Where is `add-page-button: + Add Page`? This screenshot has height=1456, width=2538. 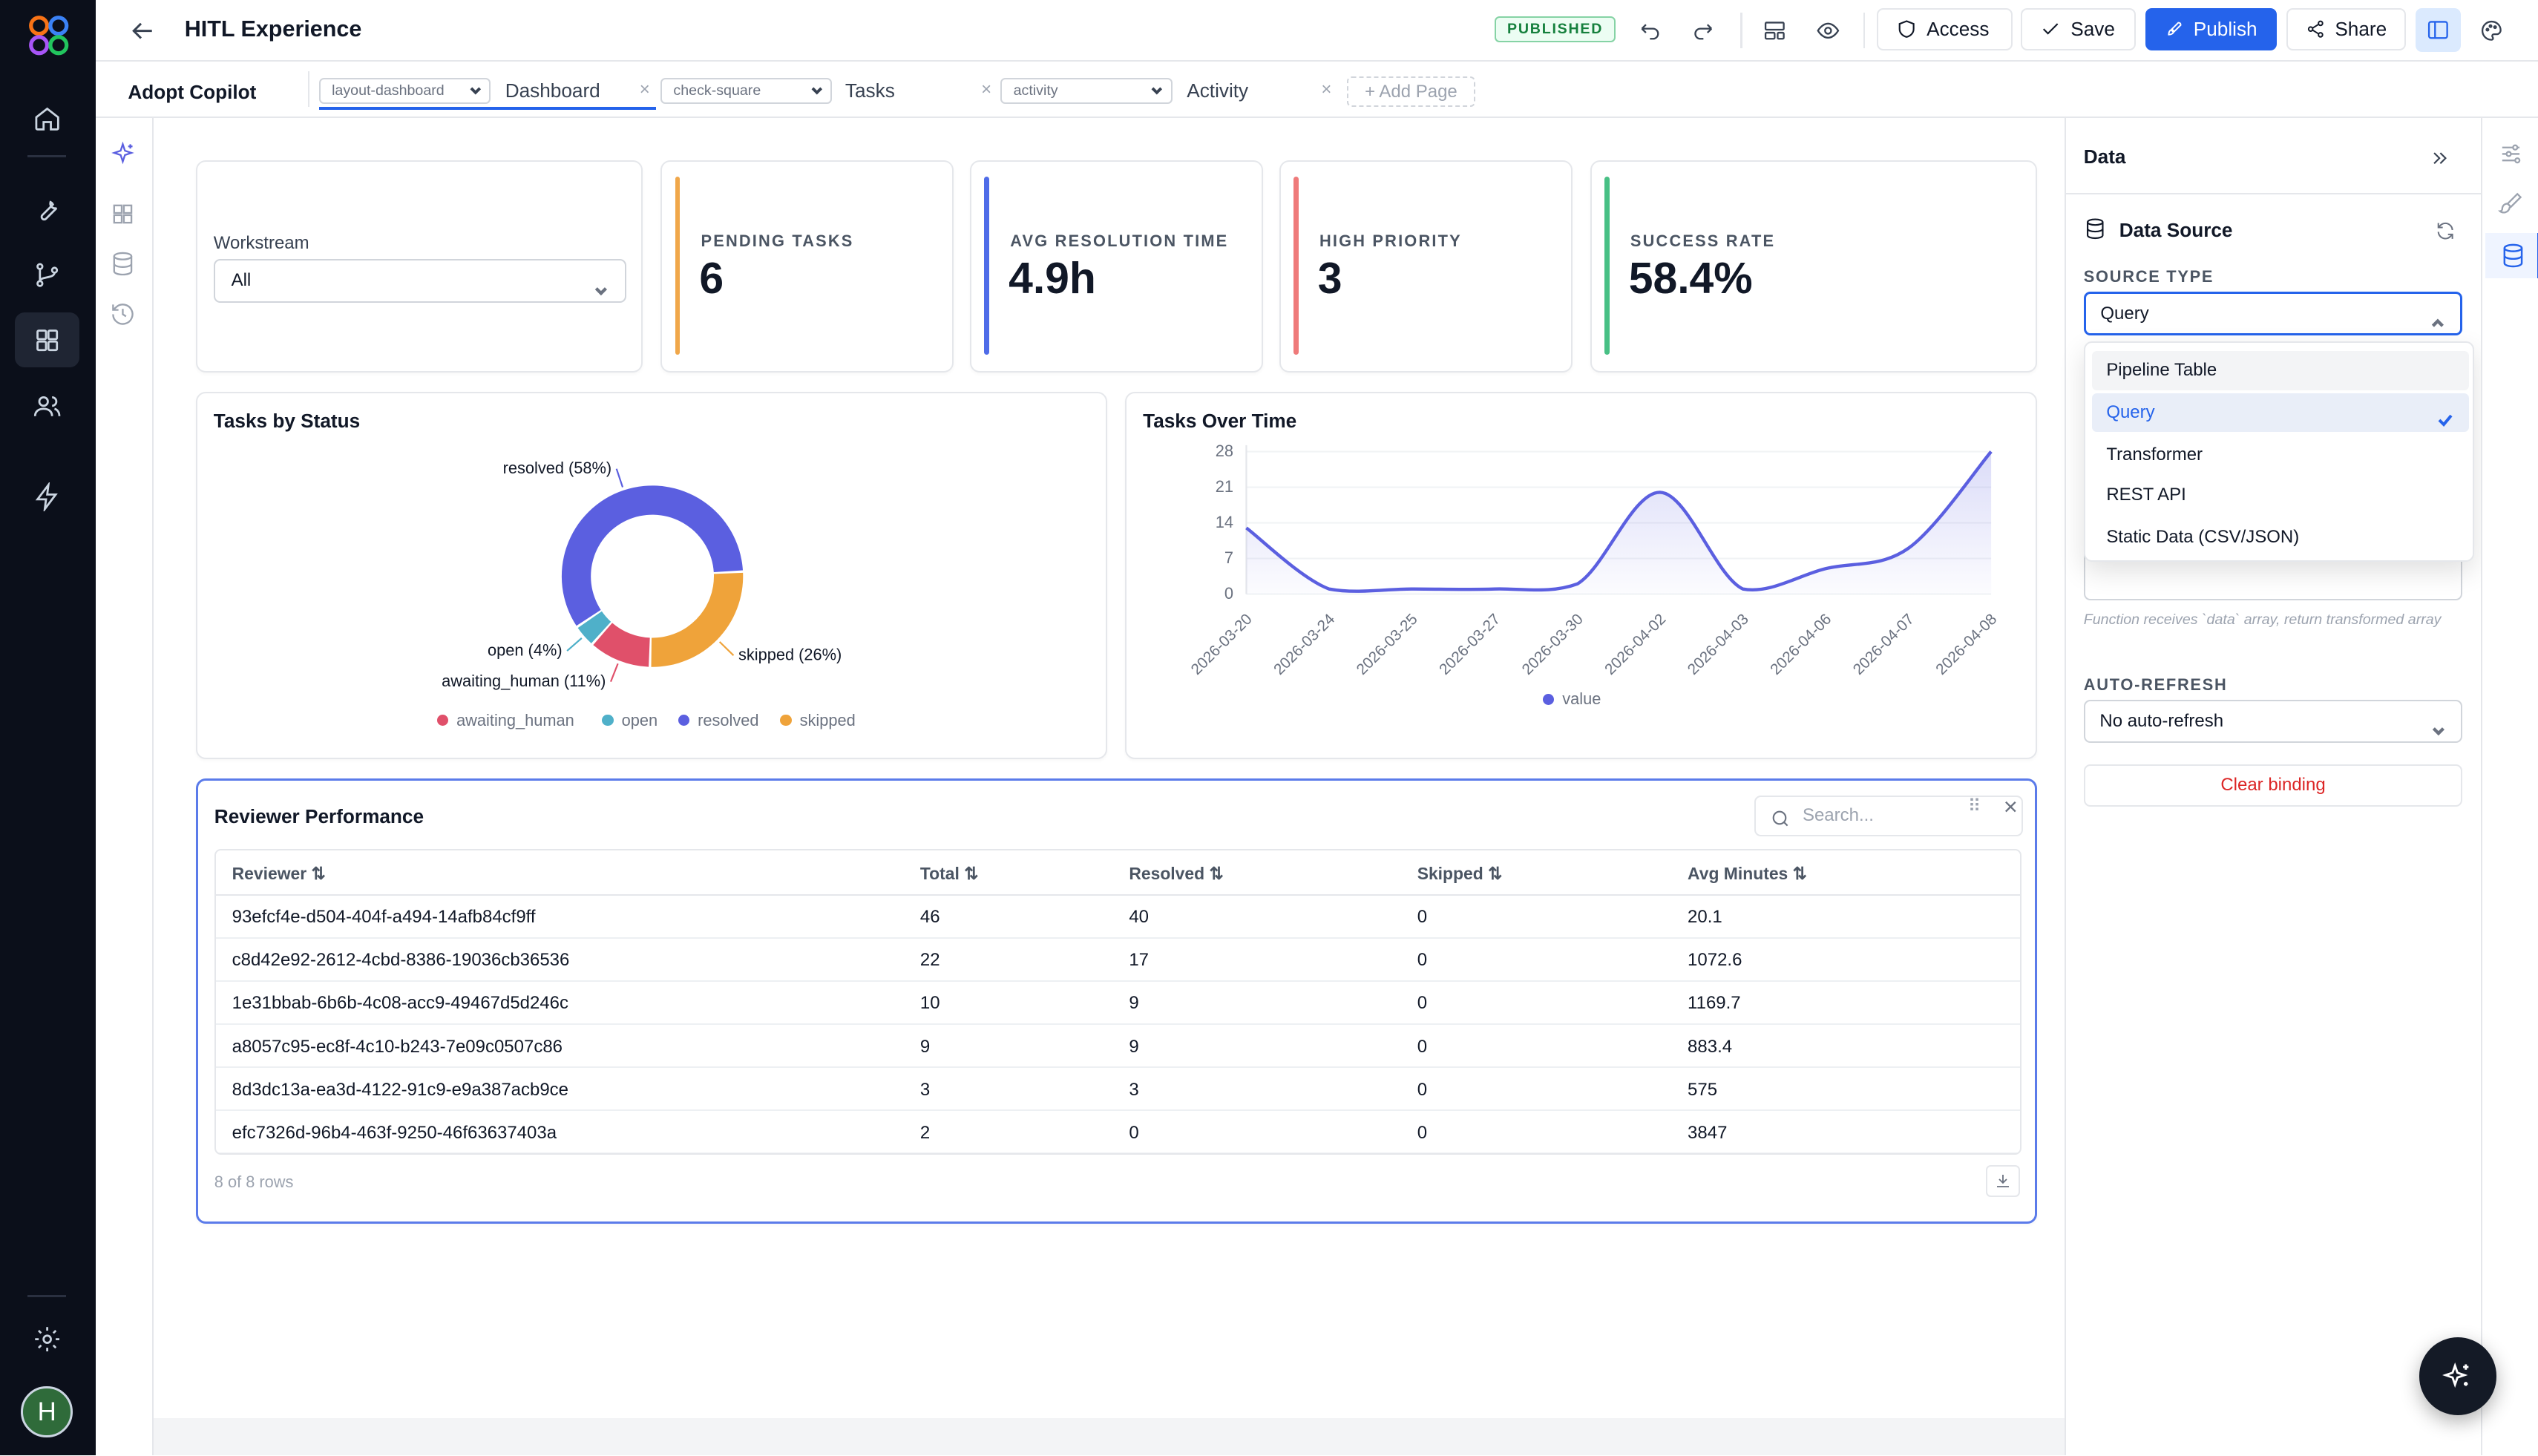
add-page-button: + Add Page is located at coordinates (1411, 92).